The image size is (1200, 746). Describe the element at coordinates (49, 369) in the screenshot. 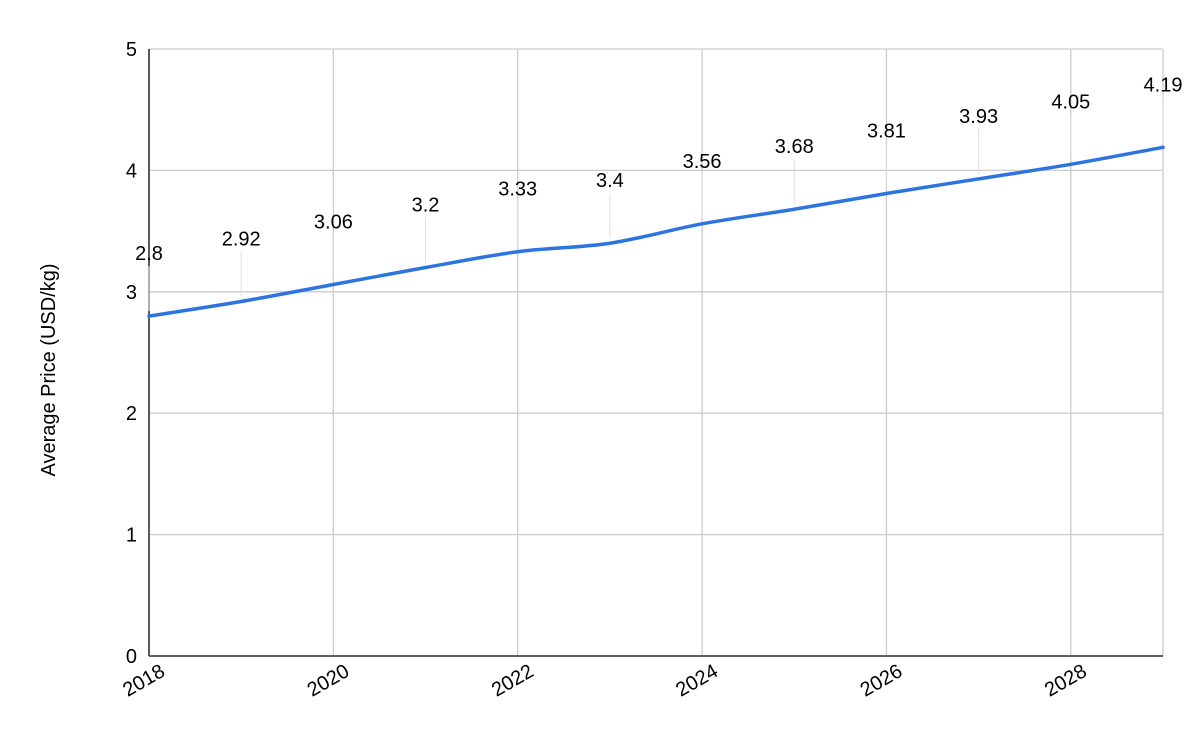

I see `y-axis-title: Average Price (USD/kg)` at that location.